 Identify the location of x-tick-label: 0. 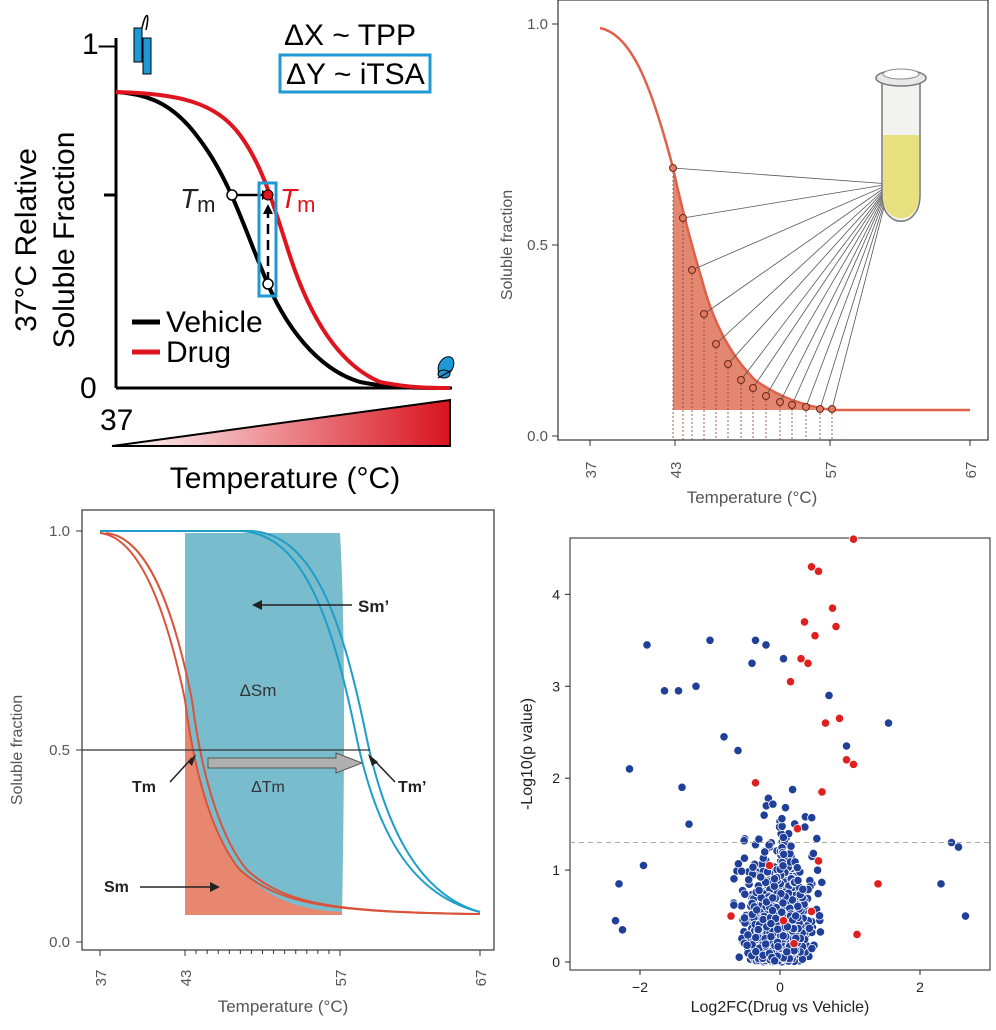
(780, 987).